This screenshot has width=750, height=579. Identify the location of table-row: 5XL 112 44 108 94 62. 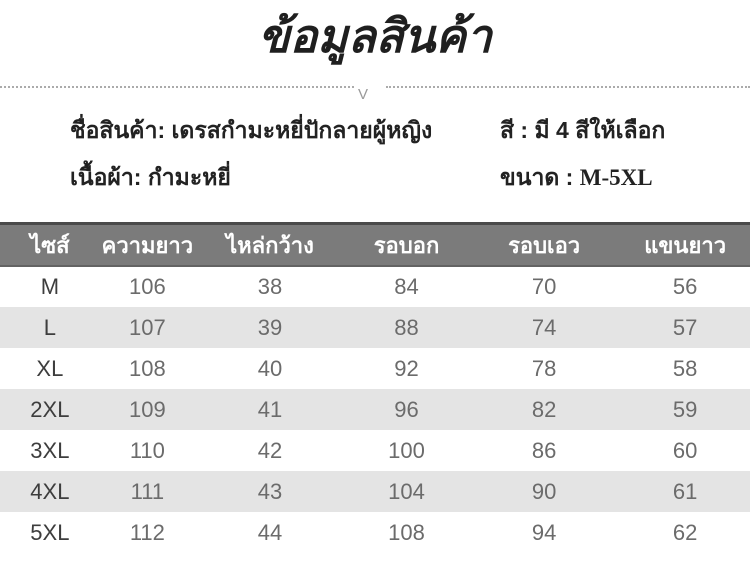
(375, 532).